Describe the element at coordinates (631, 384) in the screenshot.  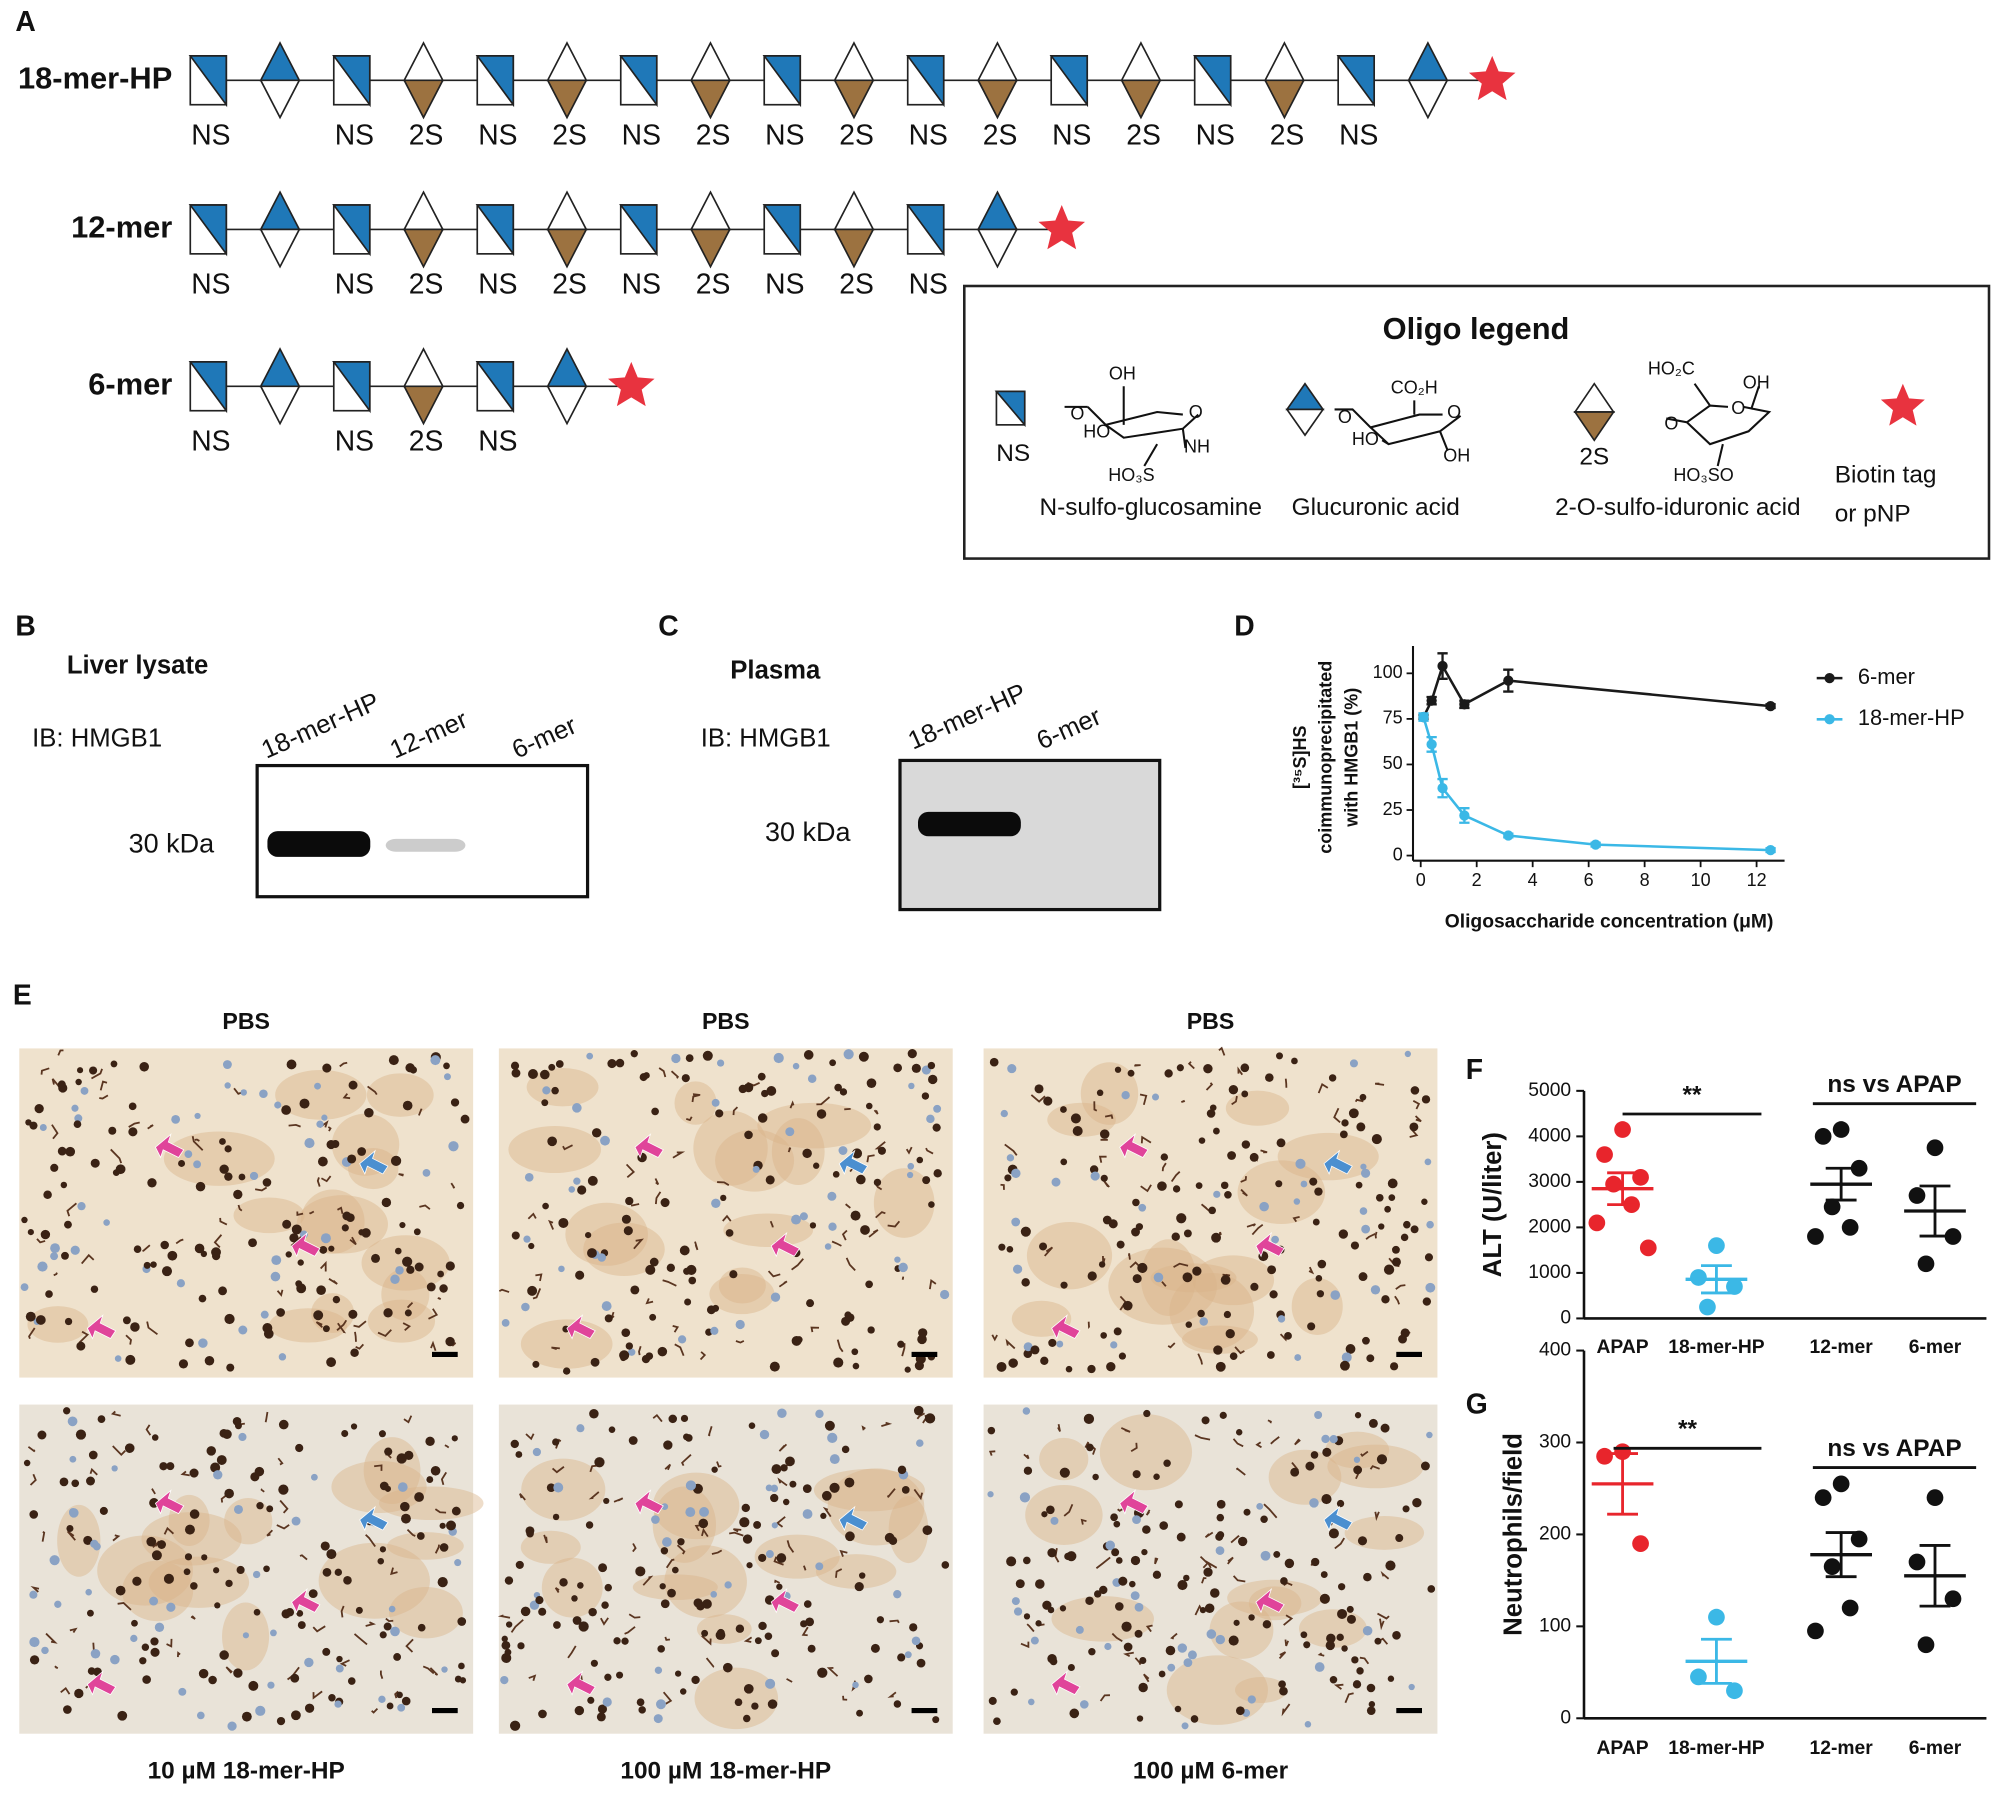
I see `biotin-star` at that location.